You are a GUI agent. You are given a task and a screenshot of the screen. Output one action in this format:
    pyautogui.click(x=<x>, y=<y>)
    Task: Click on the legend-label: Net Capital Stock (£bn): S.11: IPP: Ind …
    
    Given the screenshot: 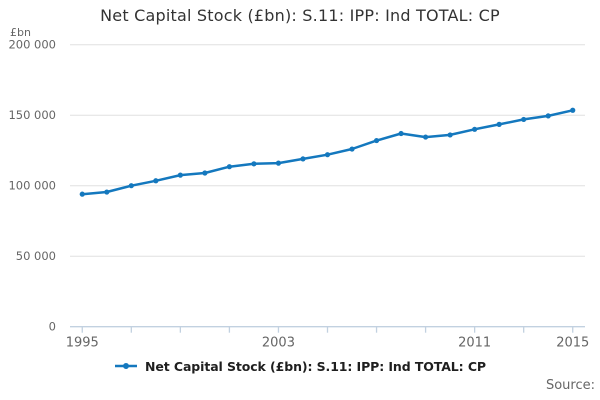 What is the action you would take?
    pyautogui.click(x=315, y=366)
    